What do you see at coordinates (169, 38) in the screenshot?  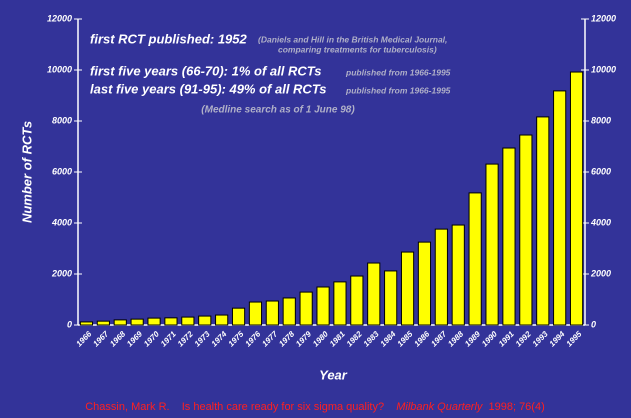 I see `annotation: first RCT published: 1952` at bounding box center [169, 38].